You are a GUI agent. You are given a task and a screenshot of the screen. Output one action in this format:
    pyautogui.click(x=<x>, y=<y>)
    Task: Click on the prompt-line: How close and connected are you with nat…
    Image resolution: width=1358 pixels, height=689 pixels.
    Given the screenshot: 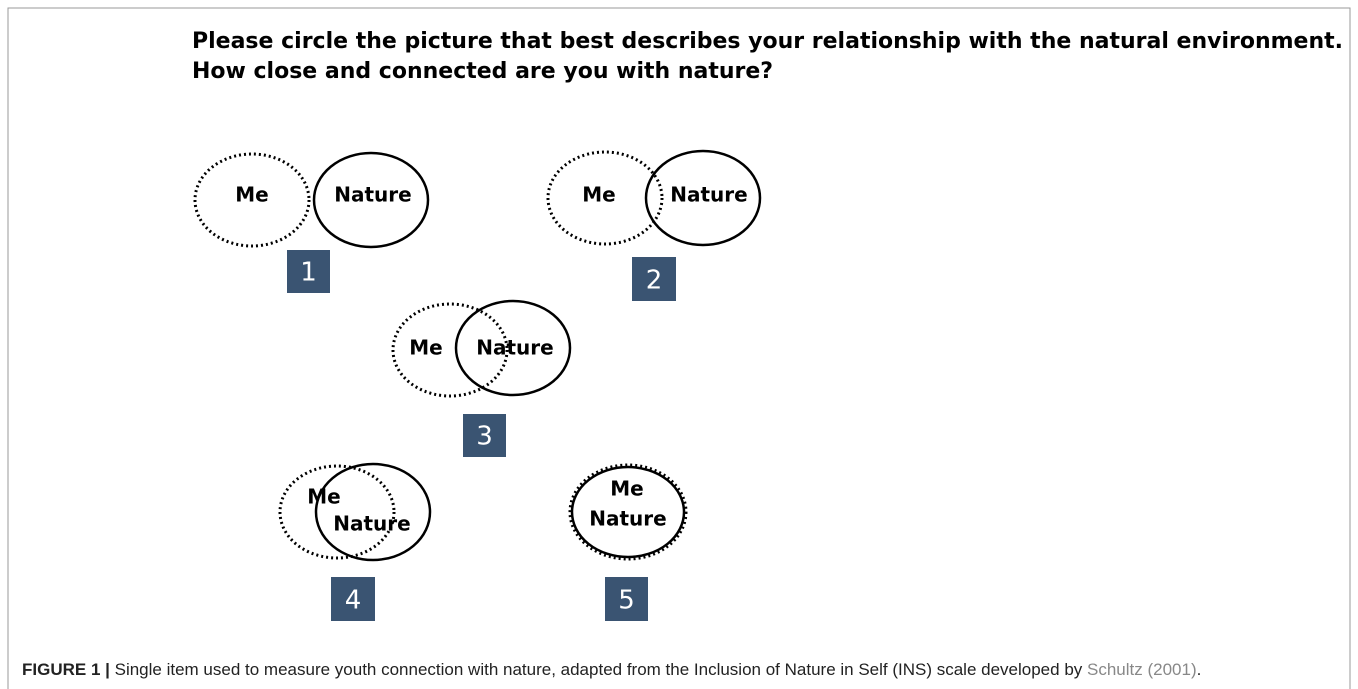 What is the action you would take?
    pyautogui.click(x=482, y=71)
    